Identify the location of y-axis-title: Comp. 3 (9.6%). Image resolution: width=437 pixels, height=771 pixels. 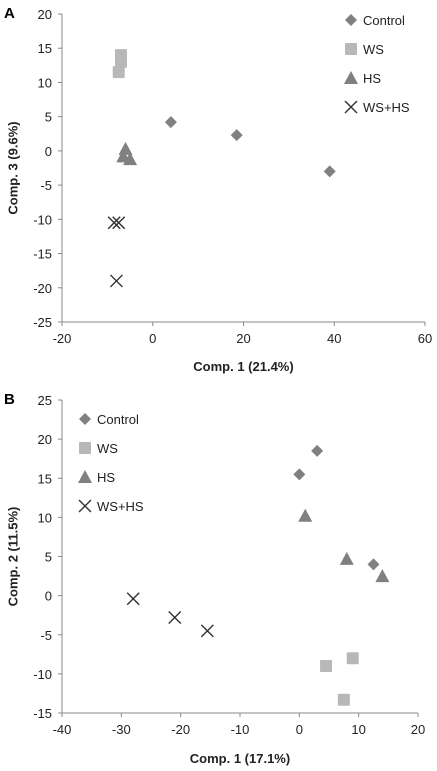
(12, 167).